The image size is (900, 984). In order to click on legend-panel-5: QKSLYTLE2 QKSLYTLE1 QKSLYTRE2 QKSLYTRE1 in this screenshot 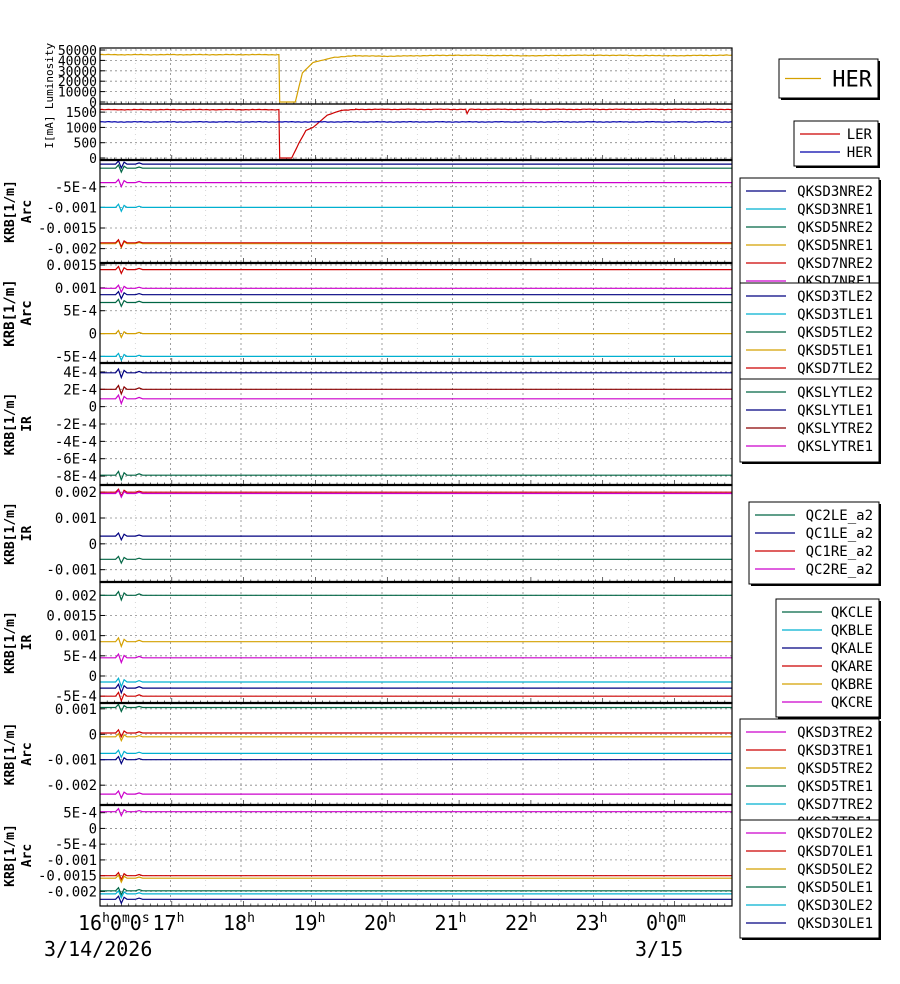, I will do `click(810, 421)`.